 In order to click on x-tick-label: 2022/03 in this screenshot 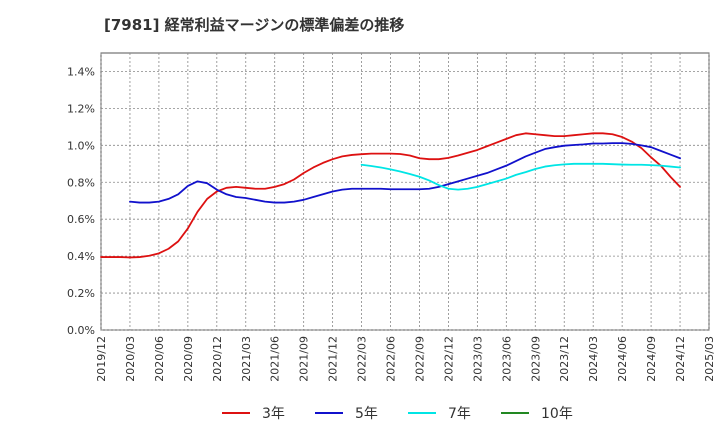, I will do `click(362, 359)`.